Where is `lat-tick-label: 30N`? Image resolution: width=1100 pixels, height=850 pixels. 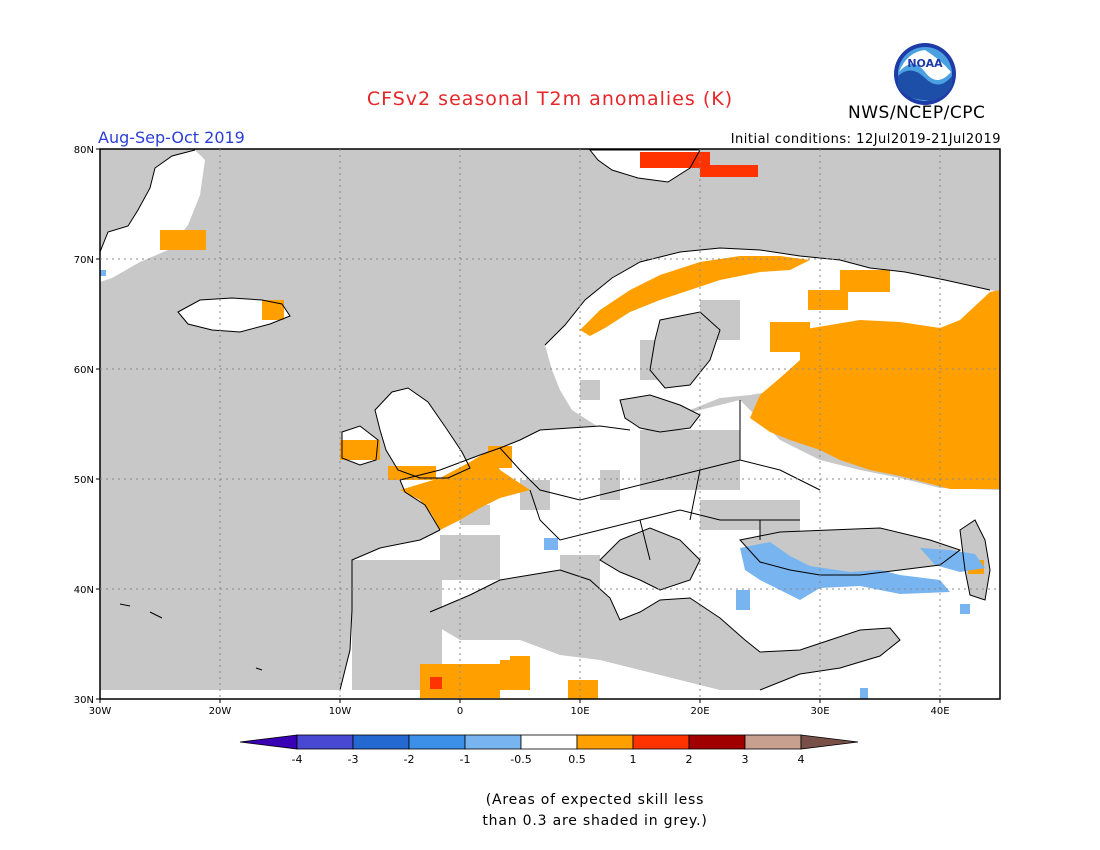 lat-tick-label: 30N is located at coordinates (84, 700).